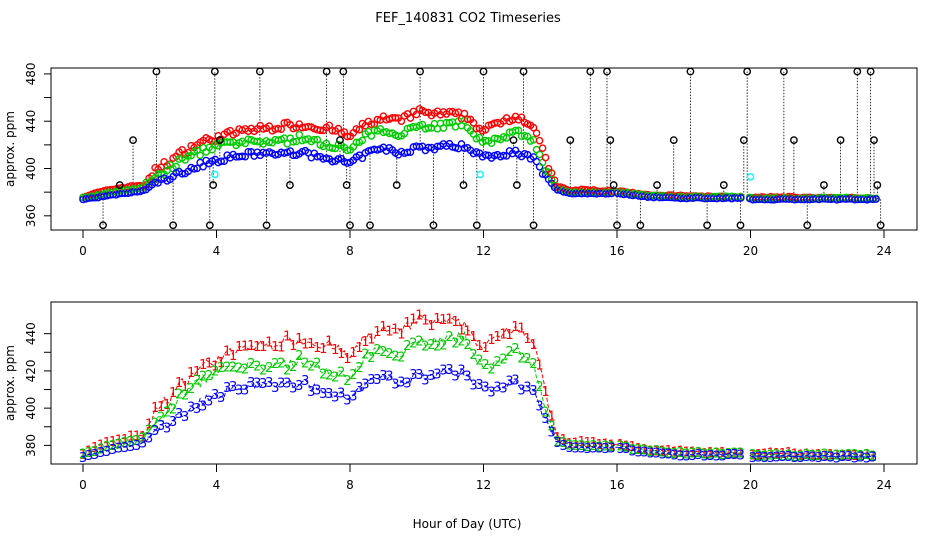 This screenshot has height=540, width=936. What do you see at coordinates (616, 251) in the screenshot?
I see `x-tick-label: 16` at bounding box center [616, 251].